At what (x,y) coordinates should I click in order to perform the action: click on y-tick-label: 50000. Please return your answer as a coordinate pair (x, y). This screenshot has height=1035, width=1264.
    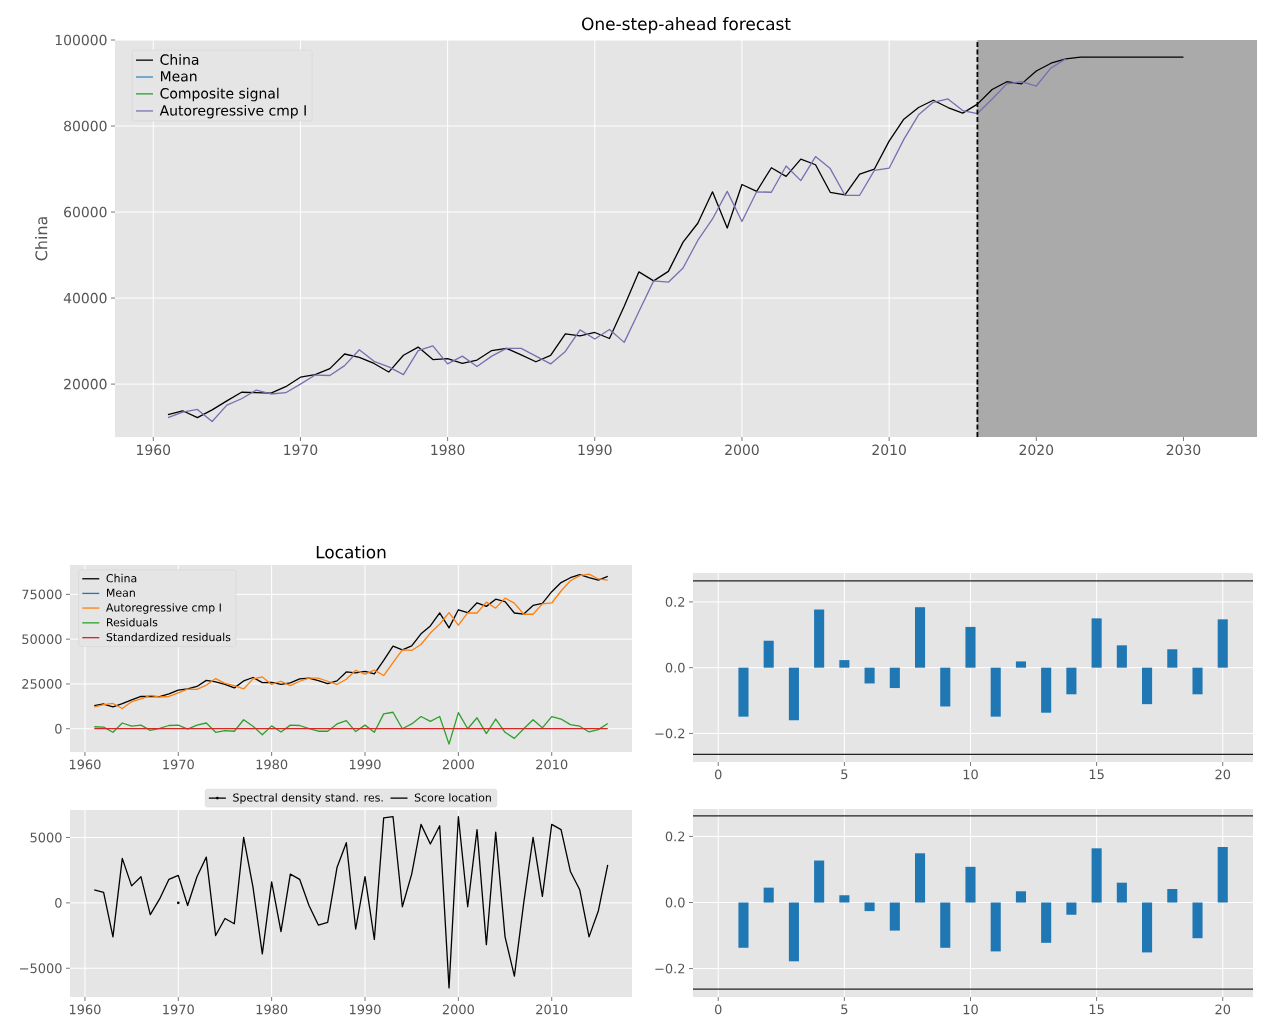
    Looking at the image, I should click on (42, 639).